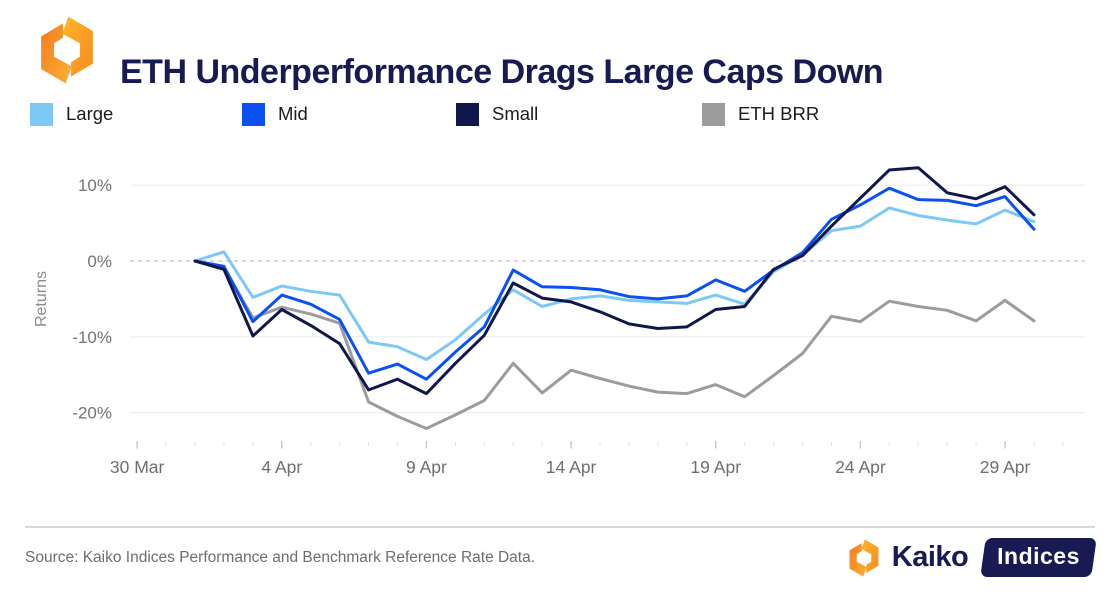  Describe the element at coordinates (293, 113) in the screenshot. I see `legend-label-mid: Mid` at that location.